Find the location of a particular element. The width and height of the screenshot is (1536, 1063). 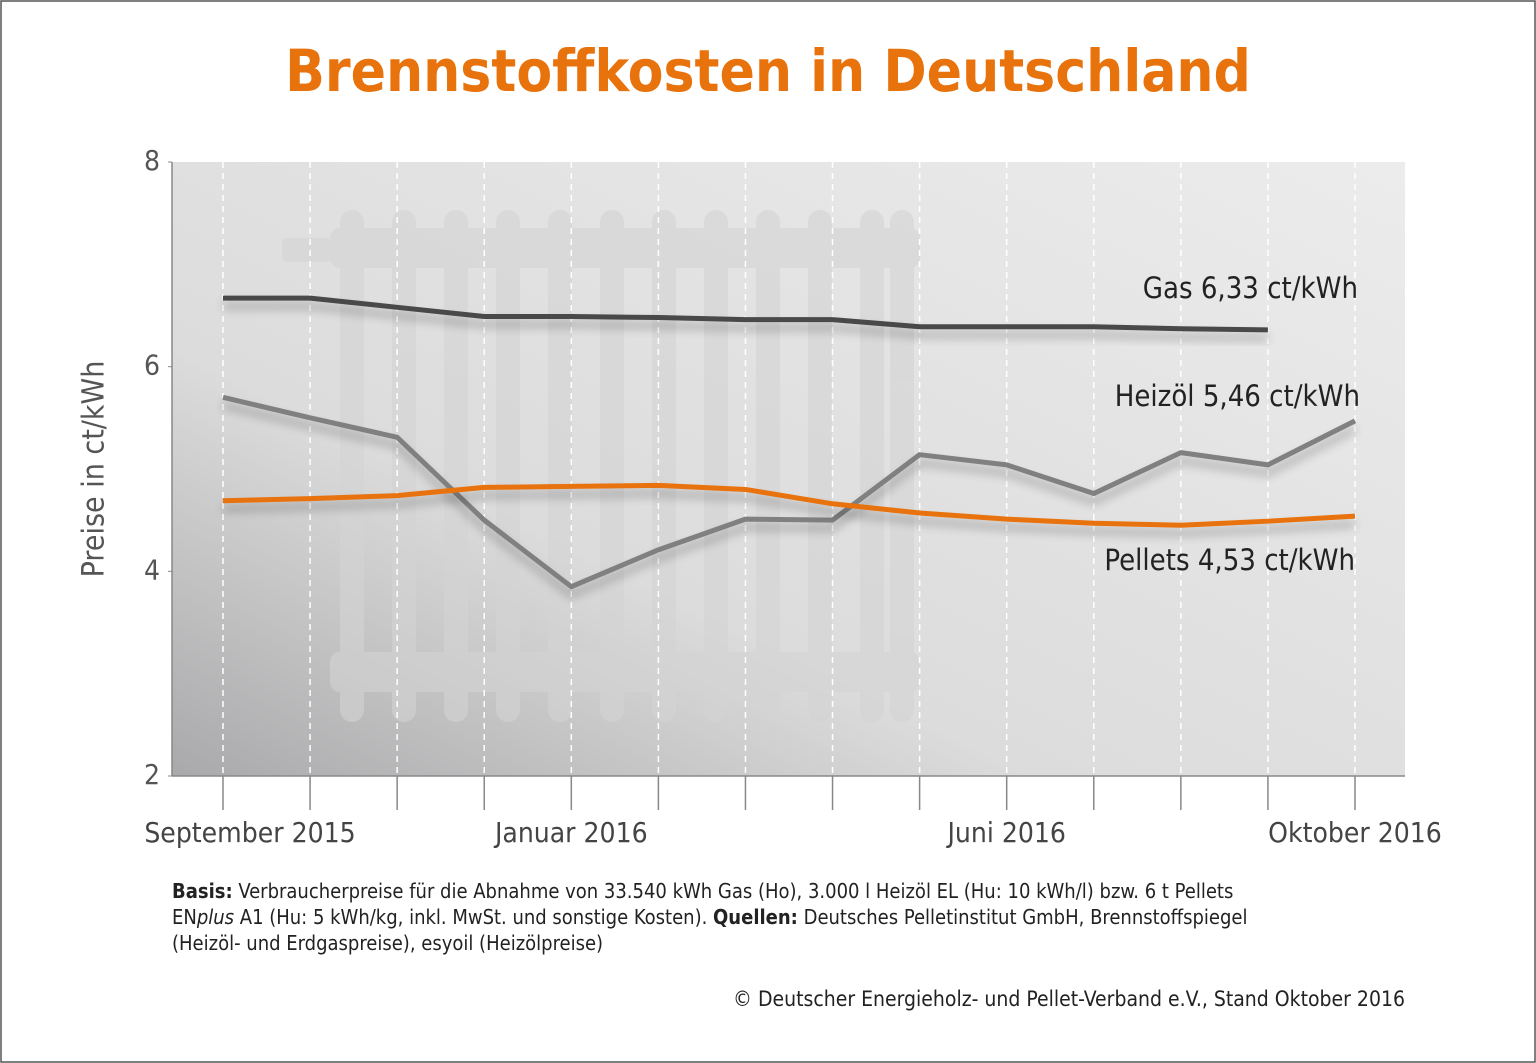

footnote-text: Quellen: is located at coordinates (755, 917).